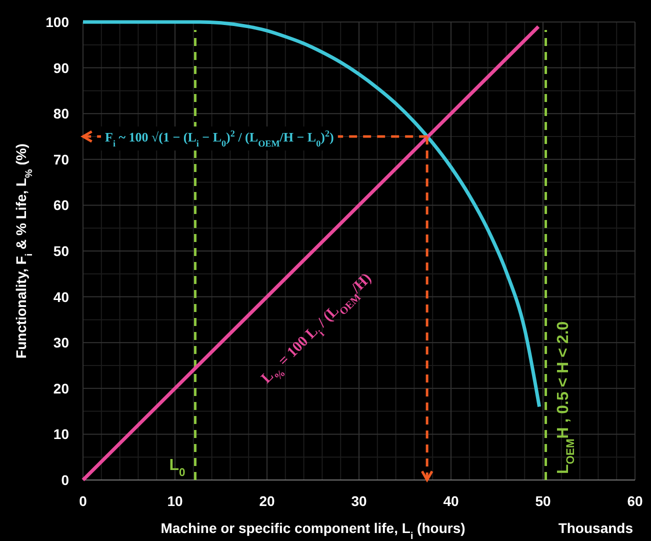 The width and height of the screenshot is (651, 541). Describe the element at coordinates (61, 388) in the screenshot. I see `y-tick-label: 20` at that location.